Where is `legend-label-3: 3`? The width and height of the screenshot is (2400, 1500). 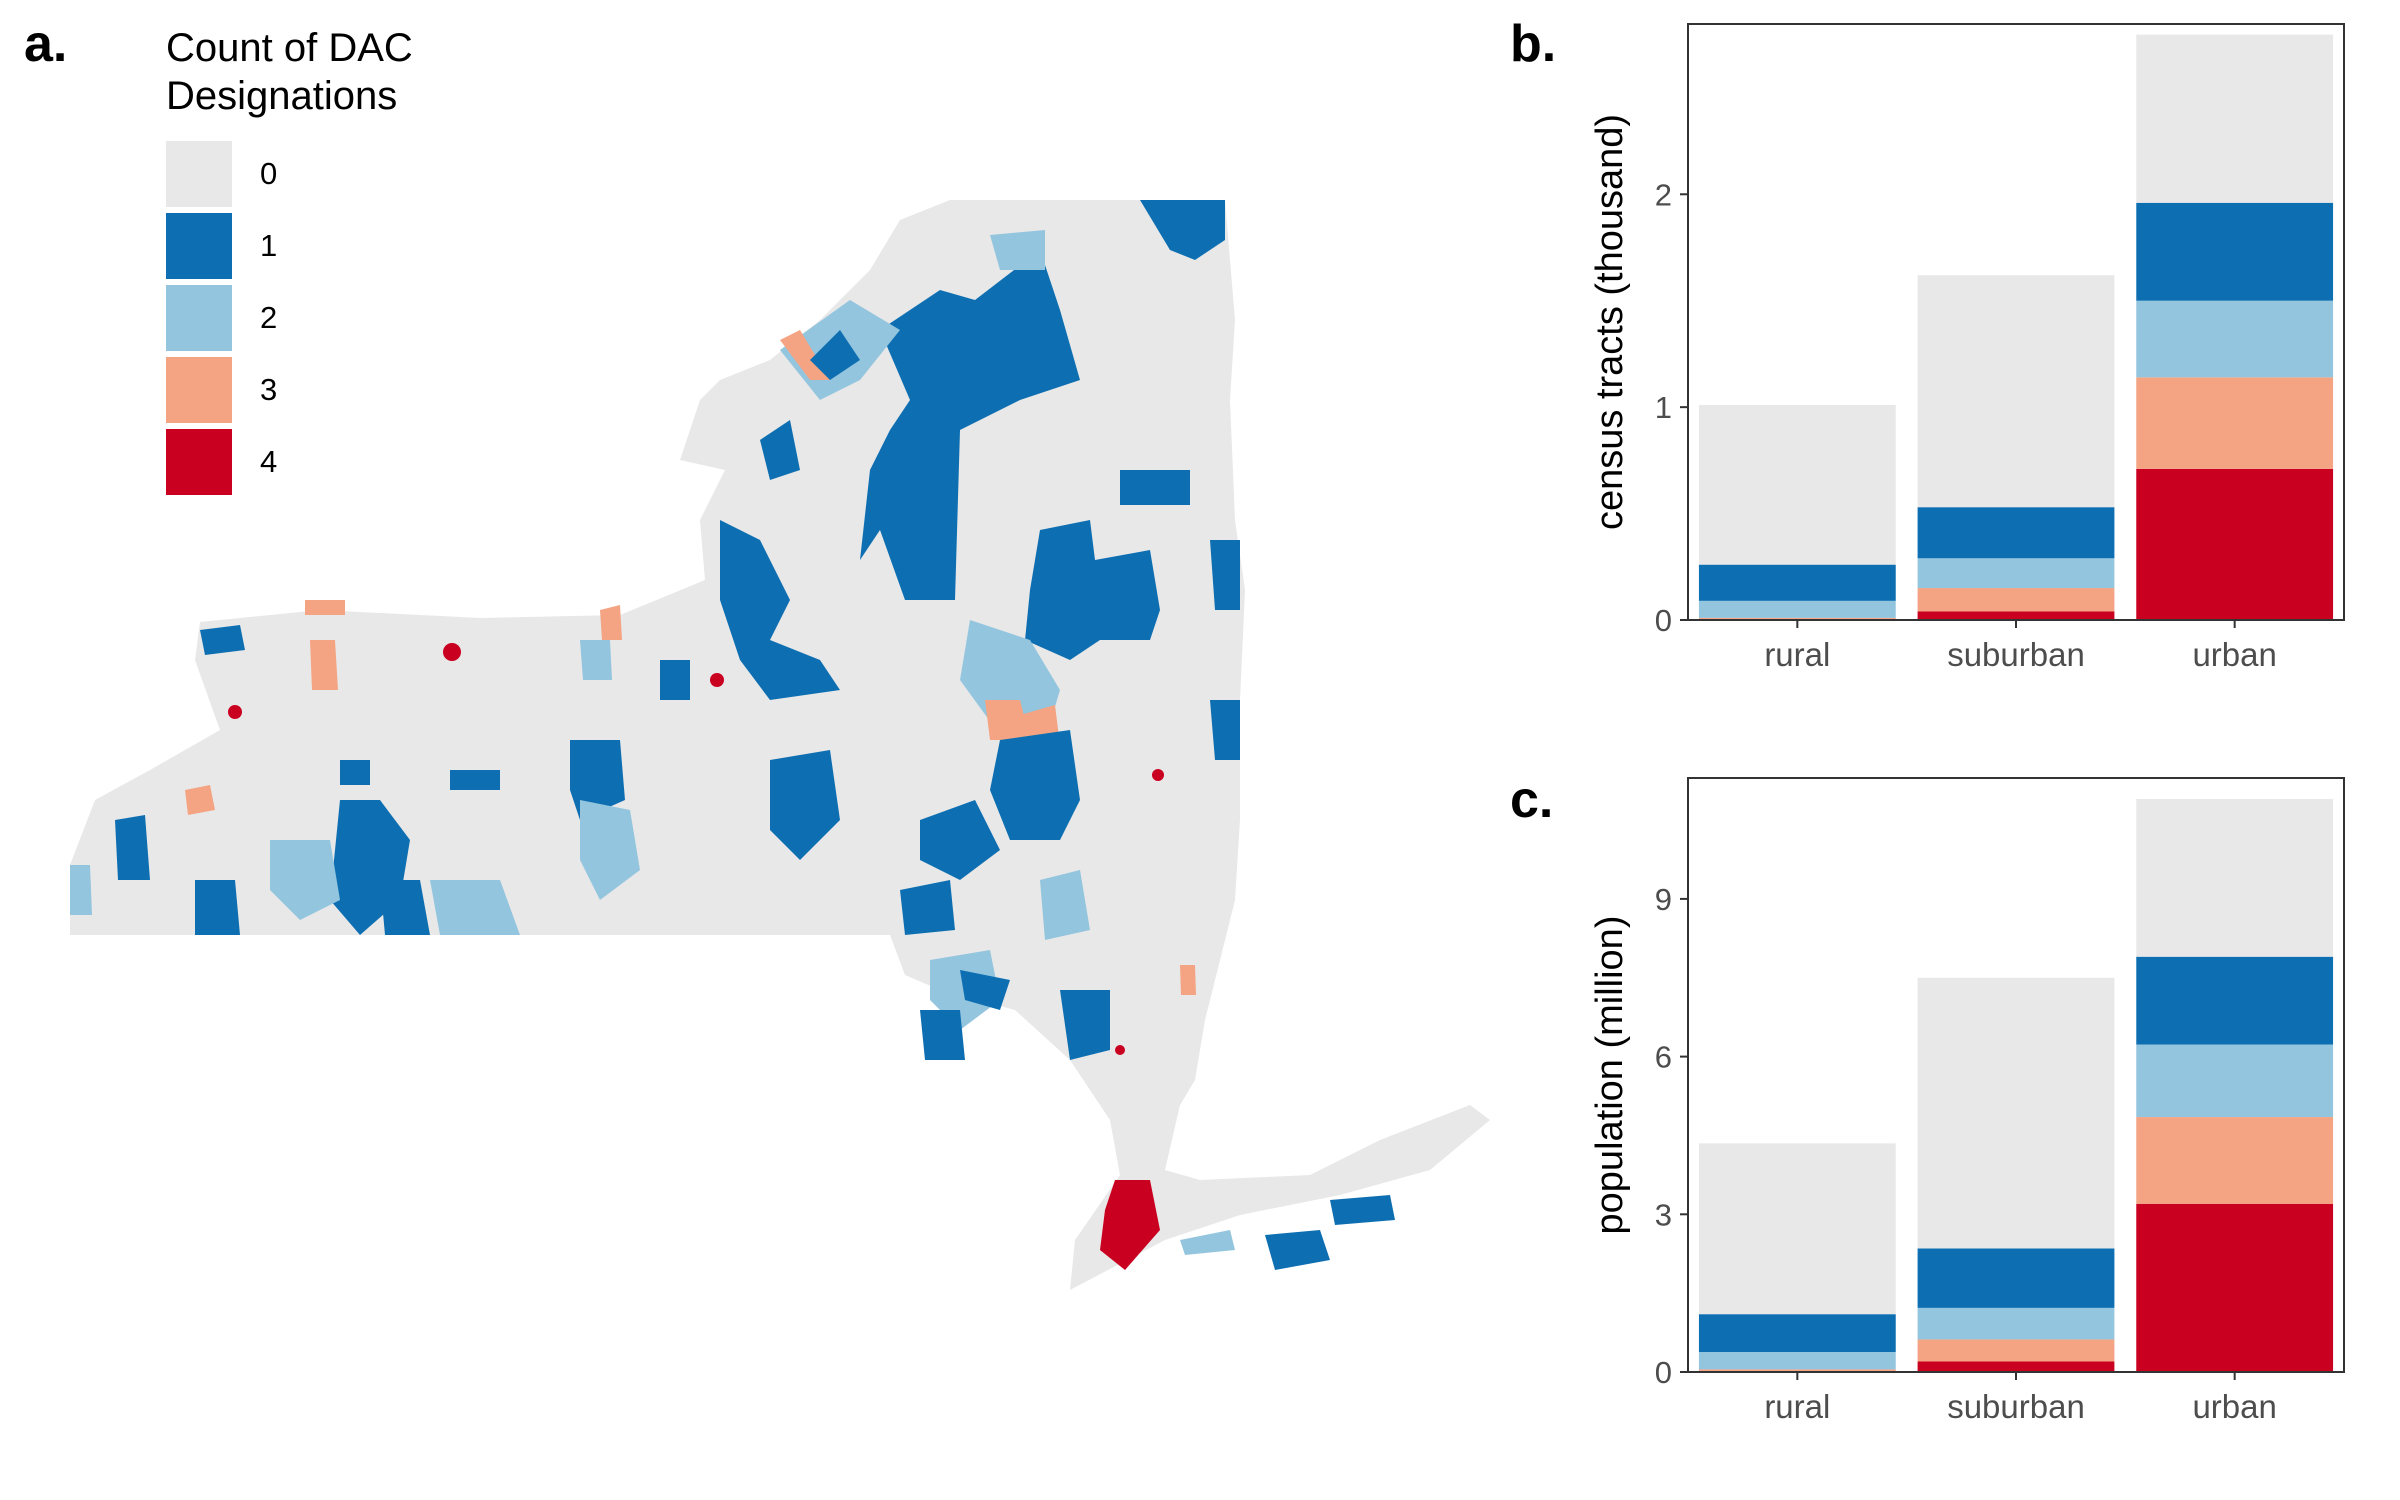
legend-label-3: 3 is located at coordinates (269, 389).